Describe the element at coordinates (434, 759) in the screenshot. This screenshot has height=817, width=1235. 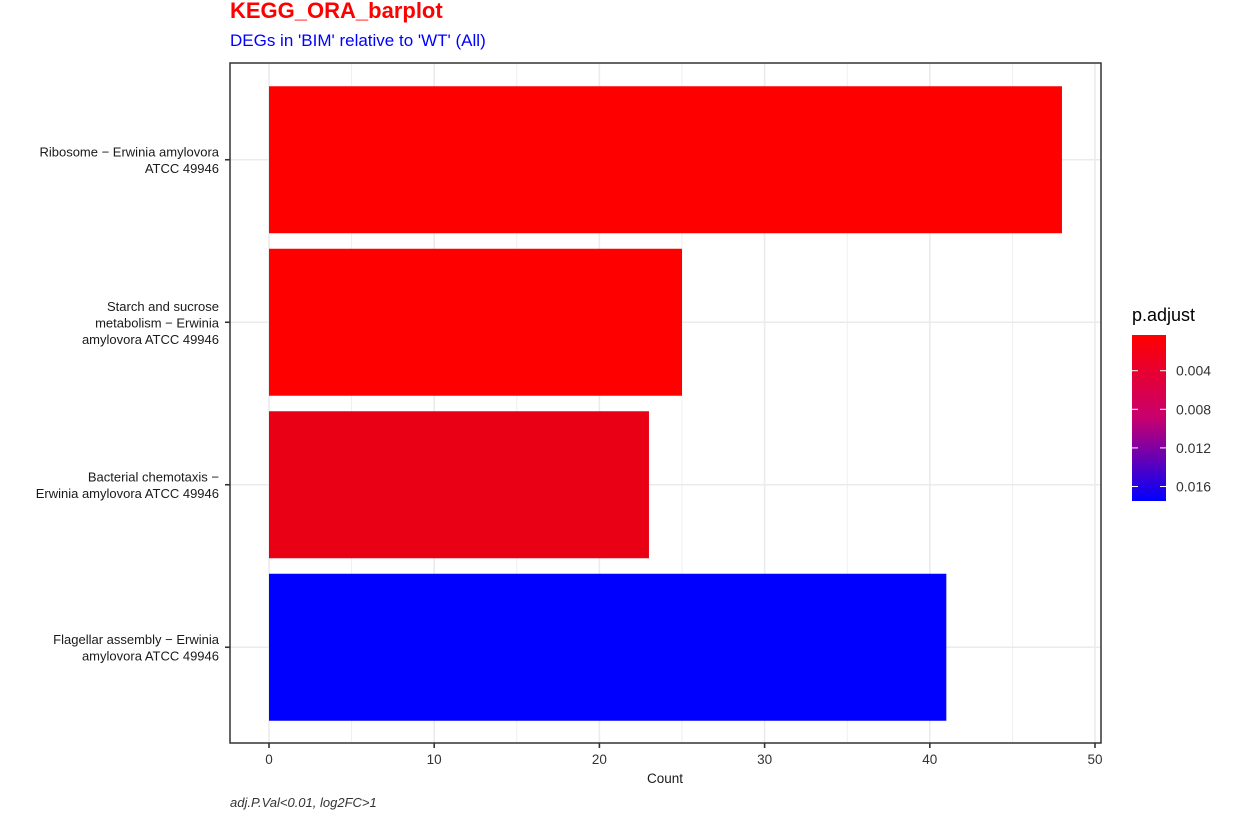
I see `x-tick-label: 10` at that location.